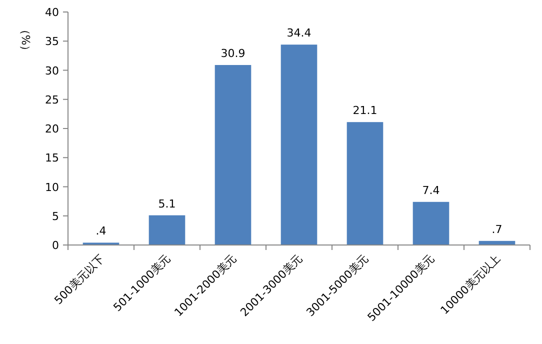  I want to click on y-tick-label: 30, so click(52, 71).